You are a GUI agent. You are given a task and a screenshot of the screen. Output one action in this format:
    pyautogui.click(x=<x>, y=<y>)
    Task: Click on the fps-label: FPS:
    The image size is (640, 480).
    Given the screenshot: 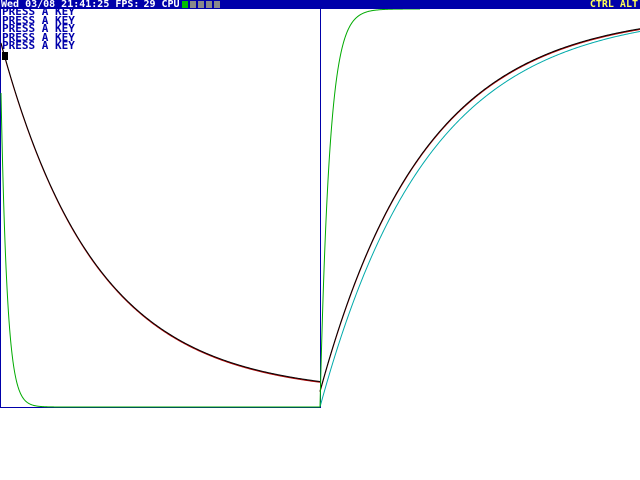 What is the action you would take?
    pyautogui.click(x=127, y=4)
    